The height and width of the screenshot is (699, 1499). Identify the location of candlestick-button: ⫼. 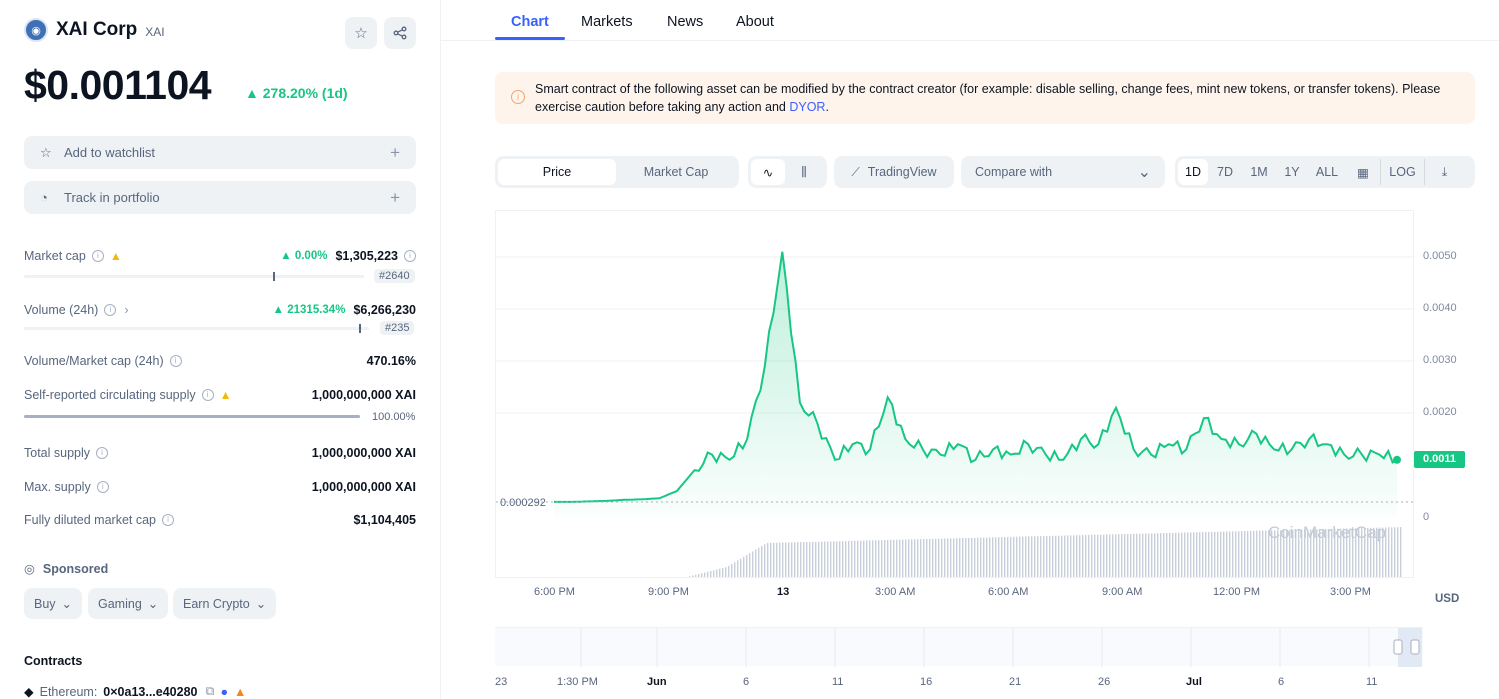
(804, 172).